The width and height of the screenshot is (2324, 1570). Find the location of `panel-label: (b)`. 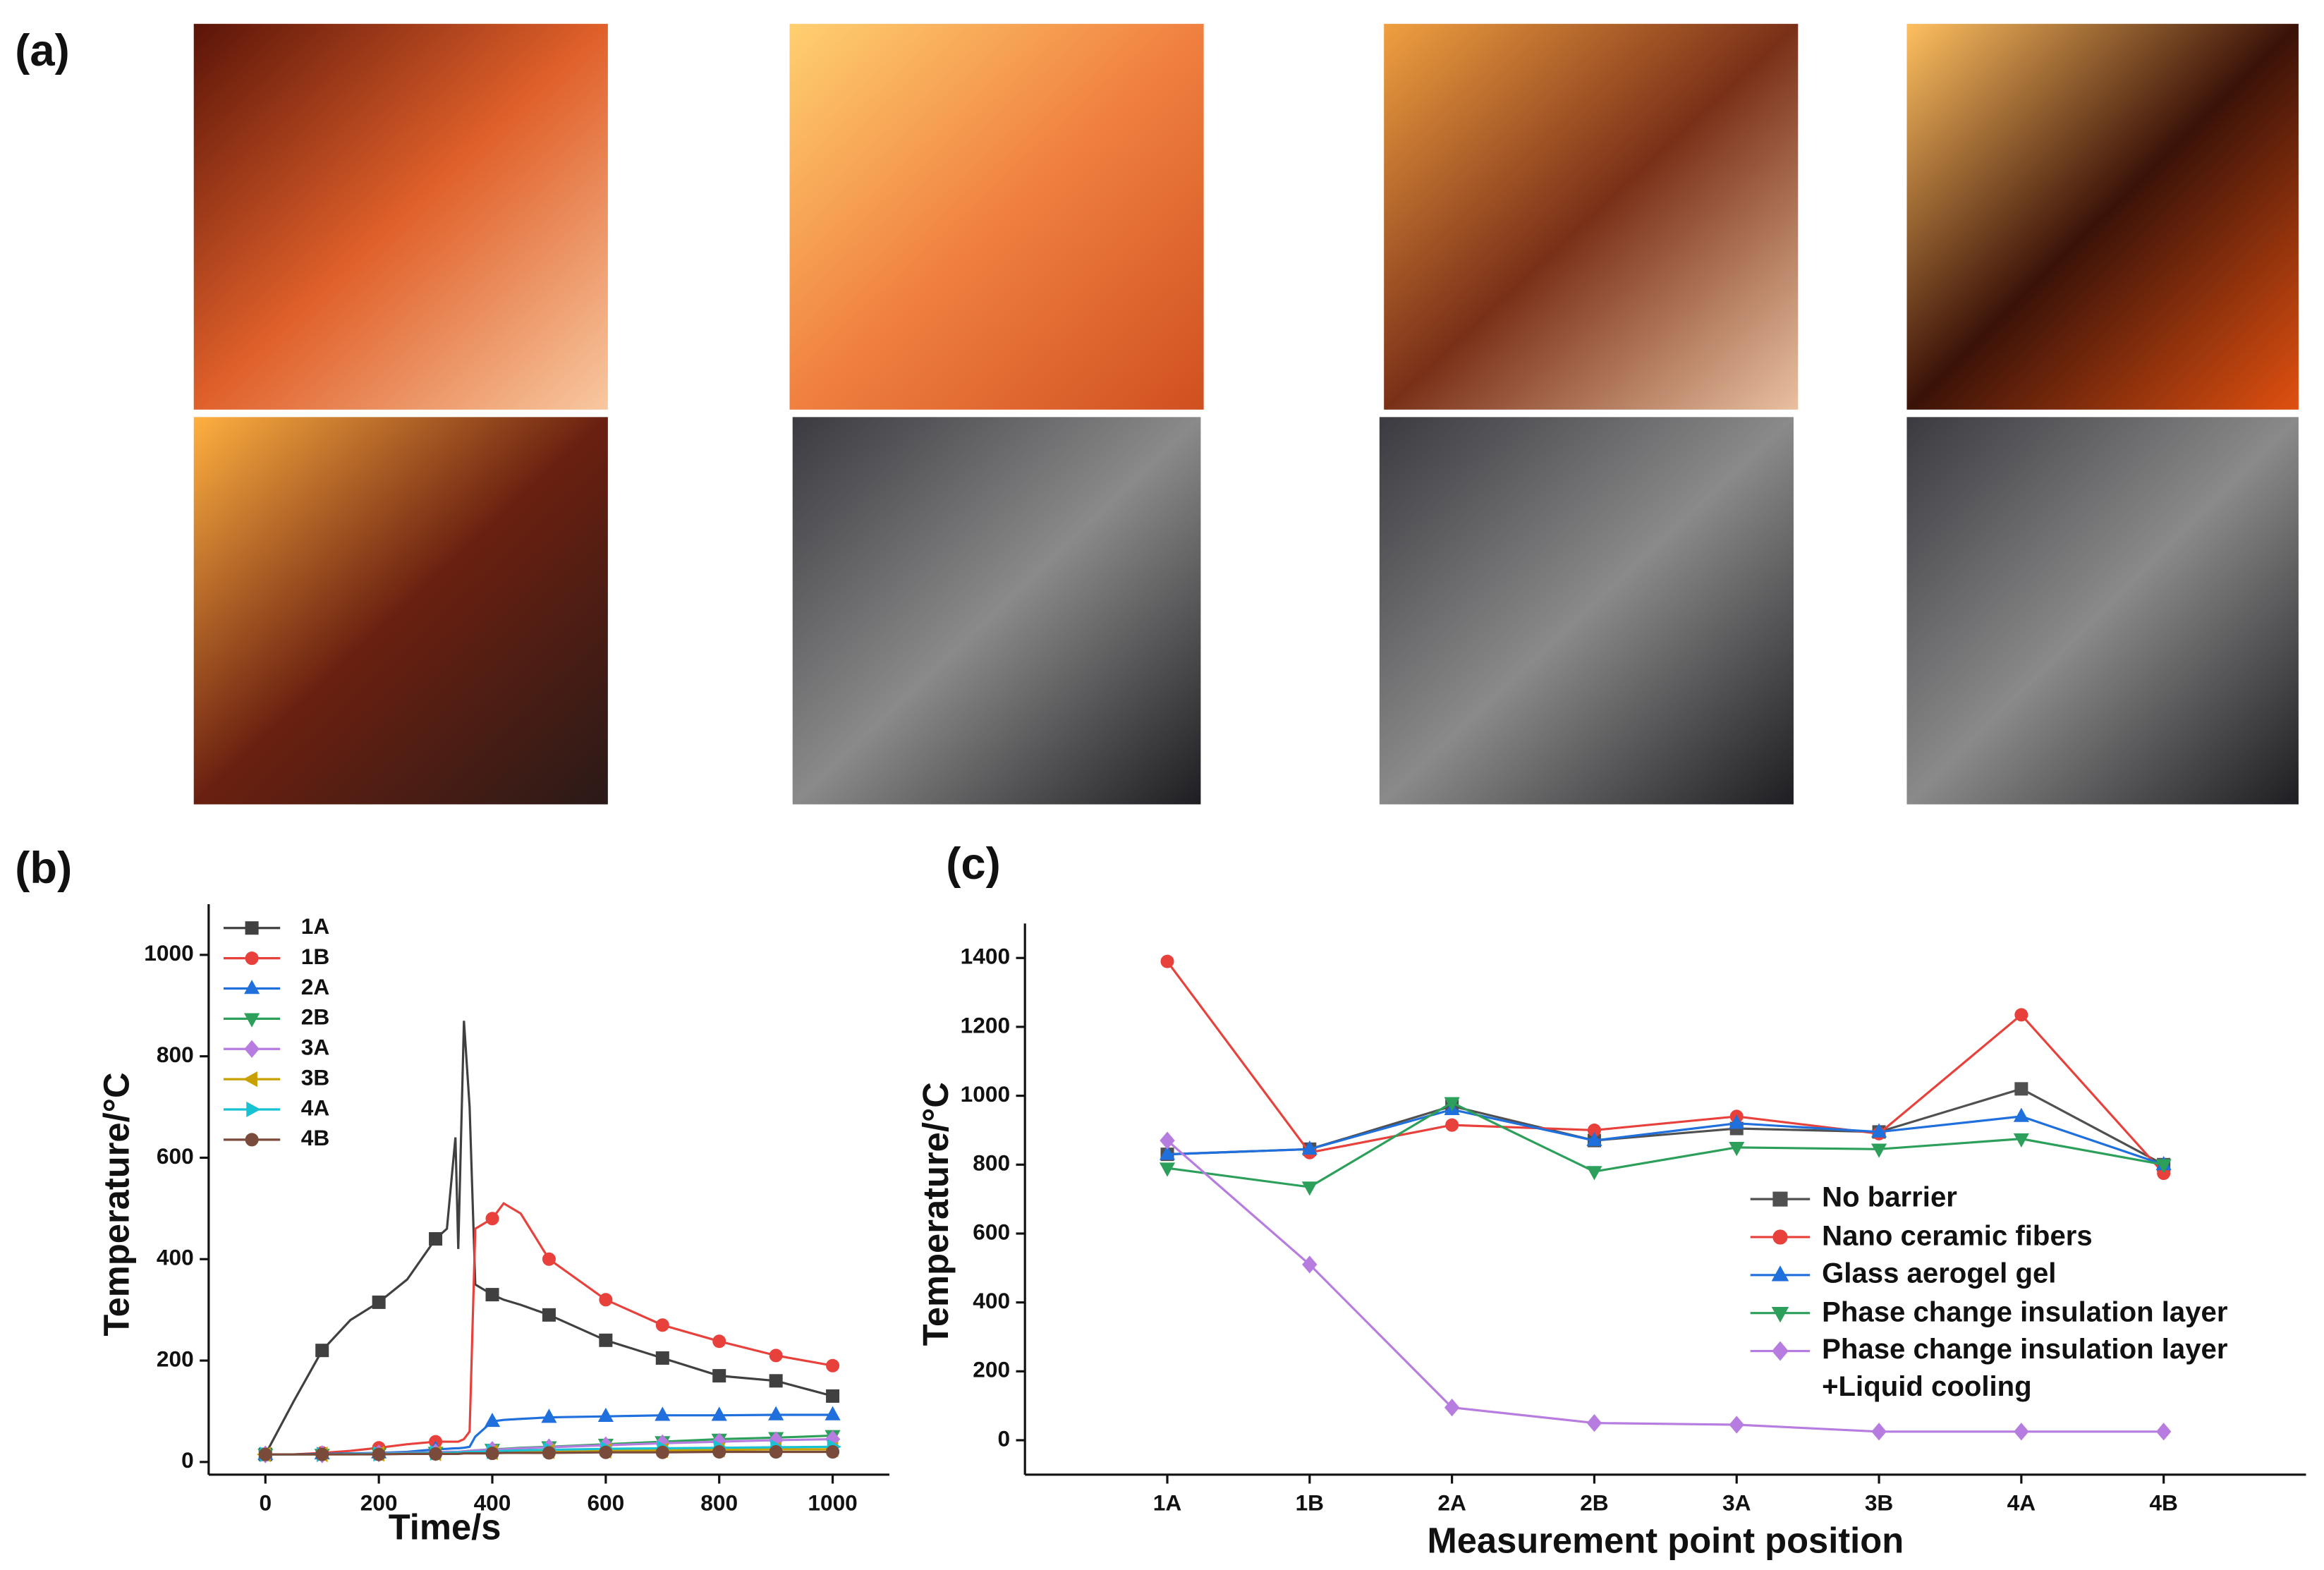

panel-label: (b) is located at coordinates (43, 868).